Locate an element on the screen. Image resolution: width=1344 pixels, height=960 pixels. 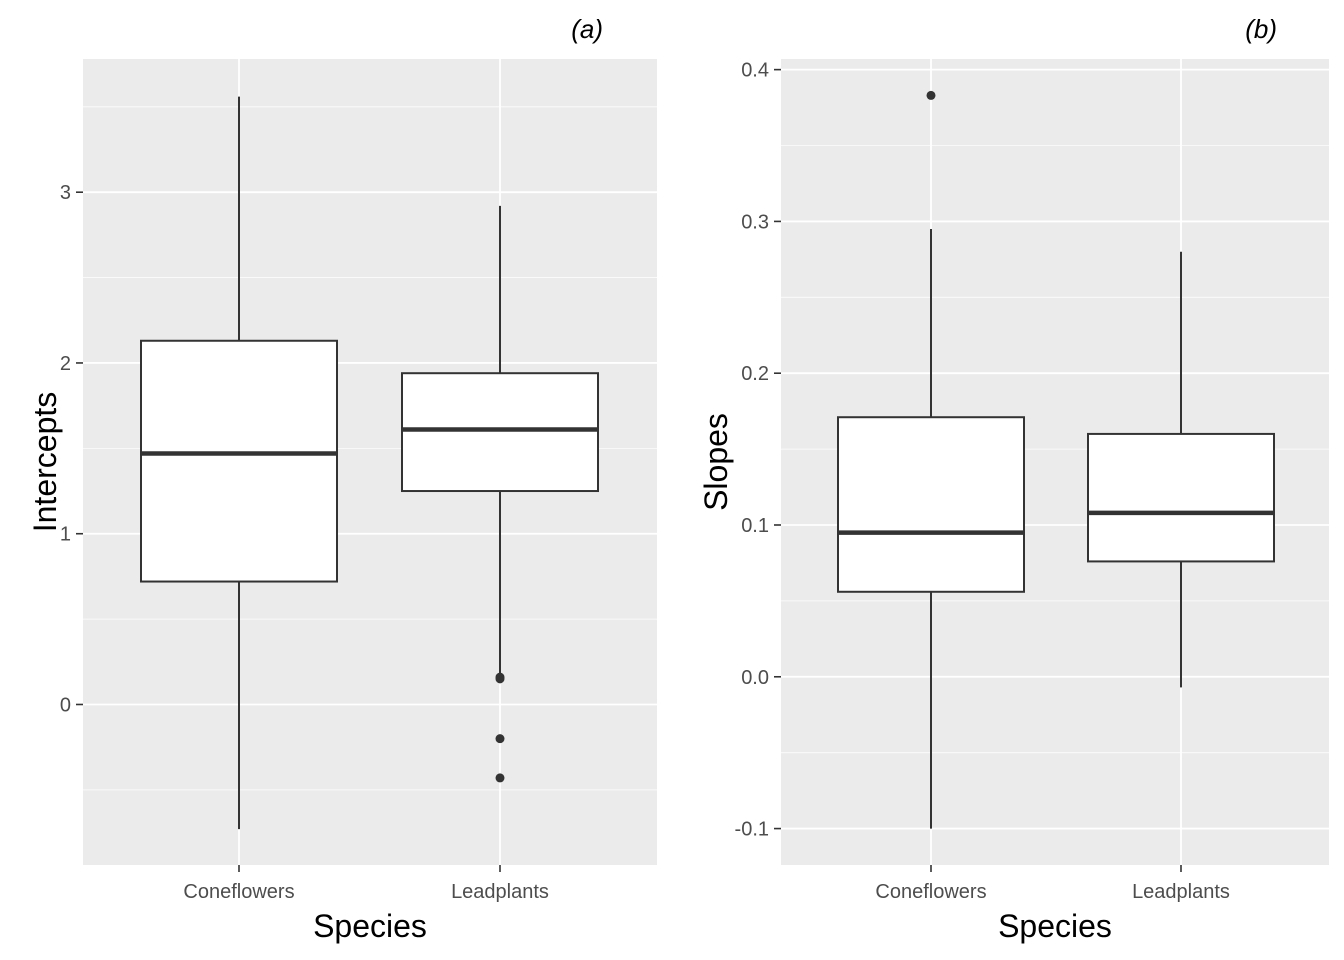
panel-b-x-axis-title: Species is located at coordinates (1055, 926).